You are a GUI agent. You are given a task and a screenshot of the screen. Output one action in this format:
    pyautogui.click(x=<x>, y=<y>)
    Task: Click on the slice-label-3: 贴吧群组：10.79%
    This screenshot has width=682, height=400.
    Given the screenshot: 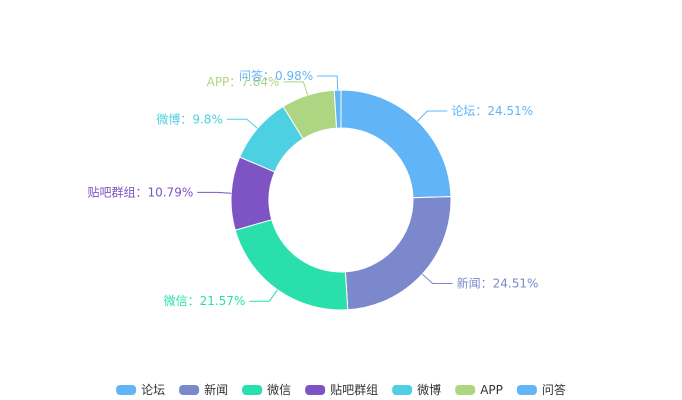 What is the action you would take?
    pyautogui.click(x=140, y=192)
    